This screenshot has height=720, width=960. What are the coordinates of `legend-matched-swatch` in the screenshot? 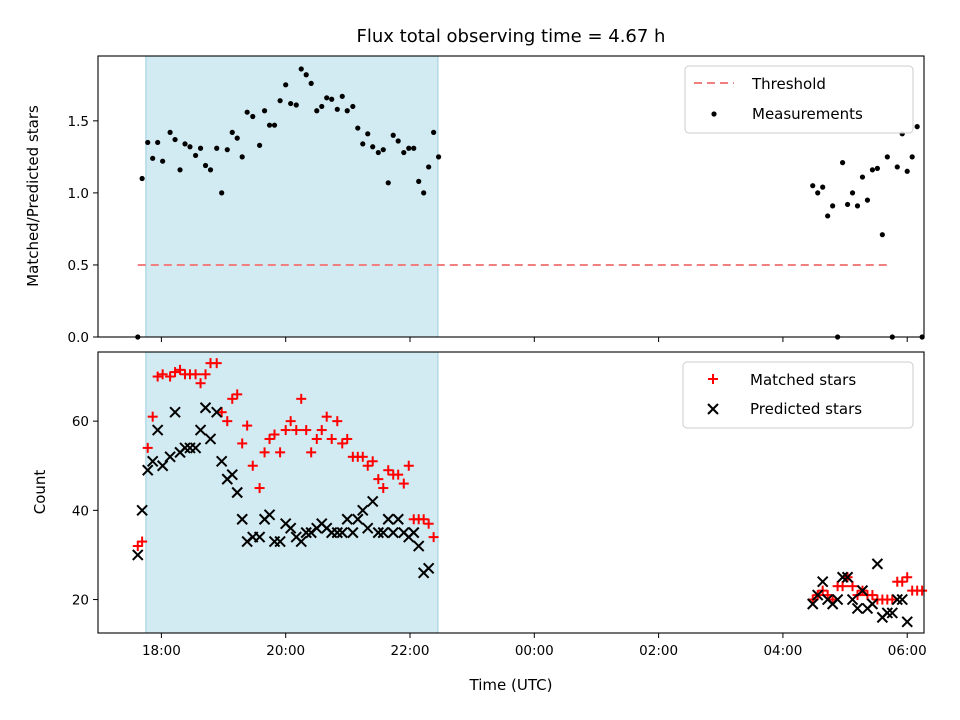 It's located at (713, 379).